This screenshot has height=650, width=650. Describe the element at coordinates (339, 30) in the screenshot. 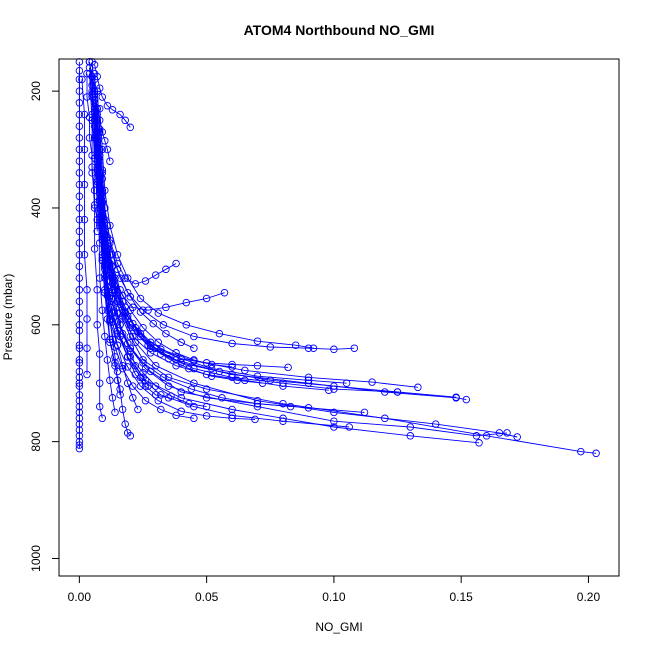

I see `chart-title: ATOM4 Northbound NO_GMI` at that location.